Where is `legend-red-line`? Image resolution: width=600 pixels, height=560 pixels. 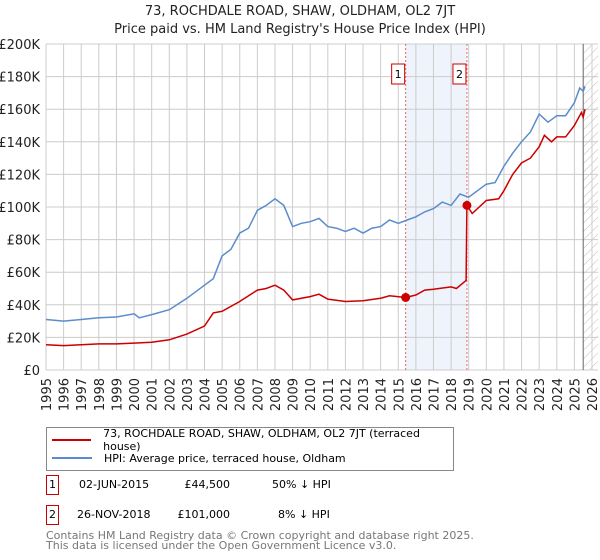
legend-red-line is located at coordinates (72, 440).